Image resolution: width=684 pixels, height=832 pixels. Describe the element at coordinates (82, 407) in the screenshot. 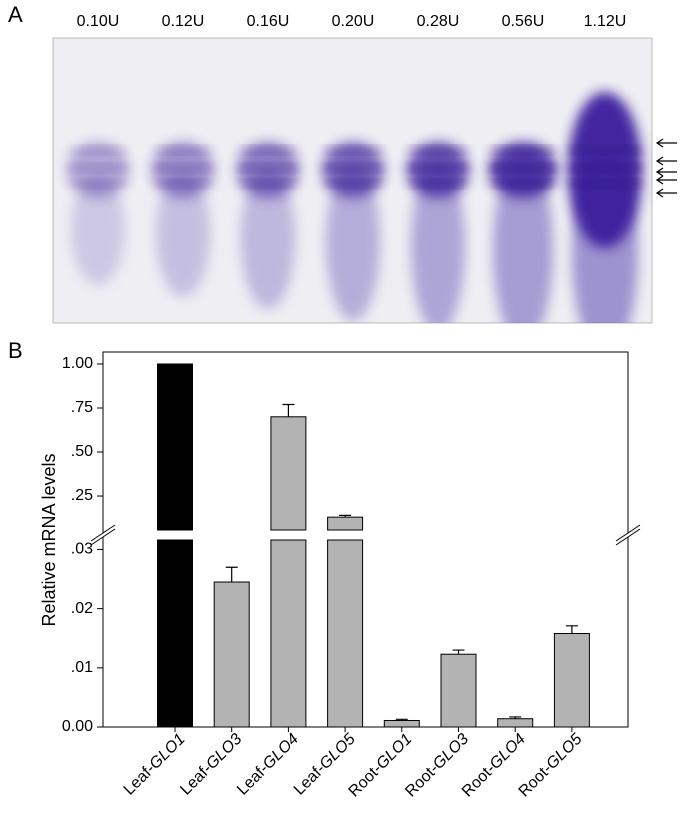

I see `y-tick-label: .75` at that location.